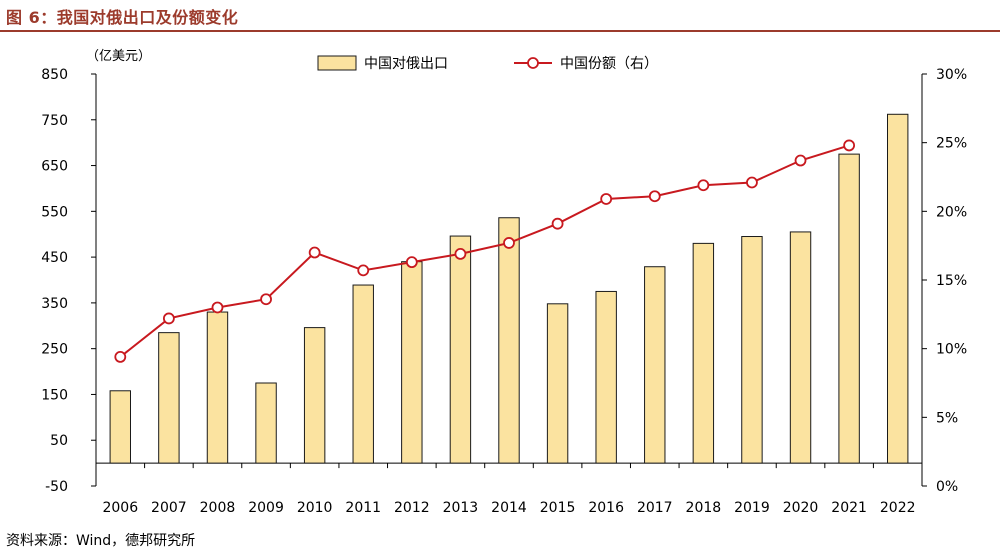 The width and height of the screenshot is (1000, 554). Describe the element at coordinates (558, 508) in the screenshot. I see `x-tick-label: 2015` at that location.